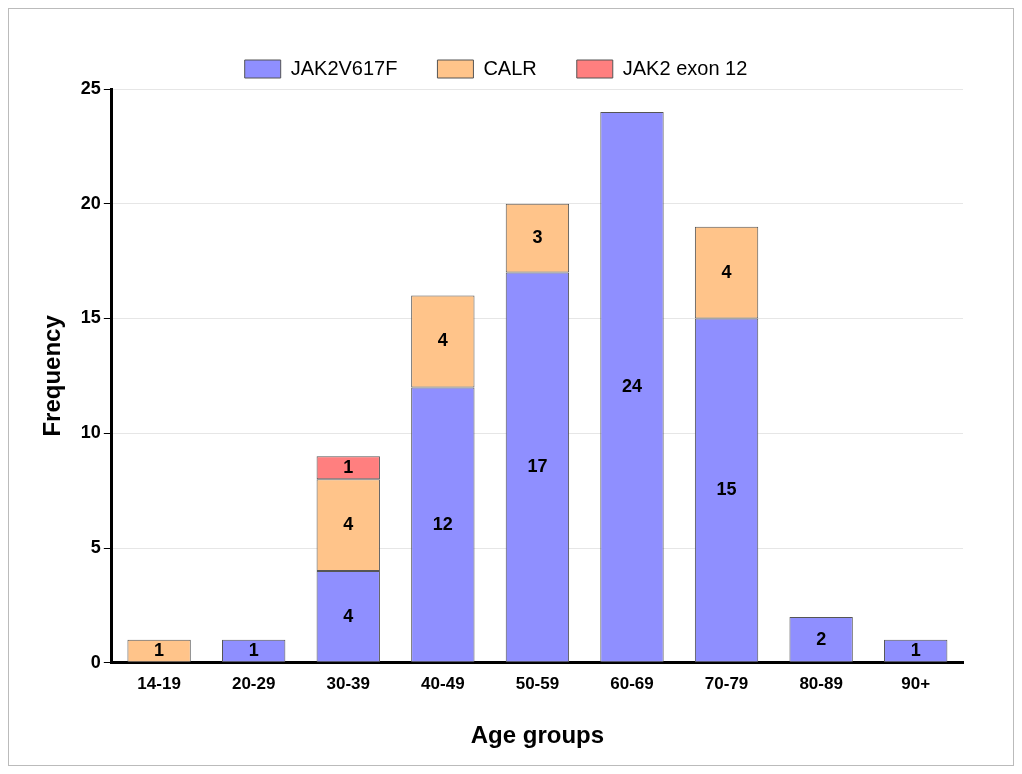  Describe the element at coordinates (726, 489) in the screenshot. I see `data-label: 15` at that location.